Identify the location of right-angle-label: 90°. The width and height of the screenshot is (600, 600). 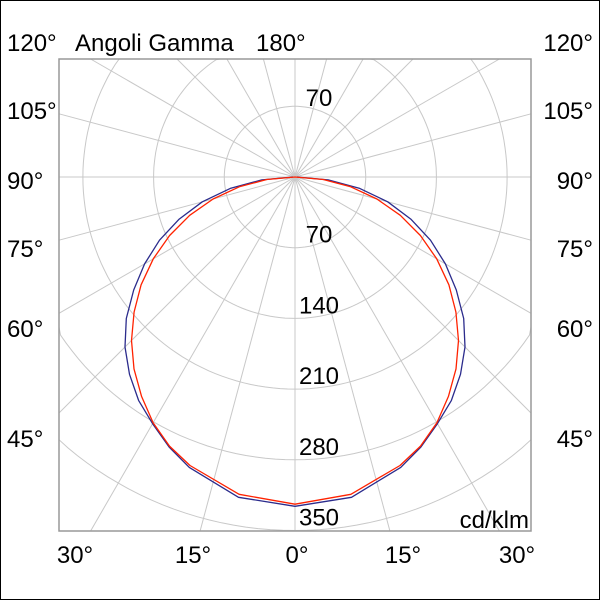
(575, 181).